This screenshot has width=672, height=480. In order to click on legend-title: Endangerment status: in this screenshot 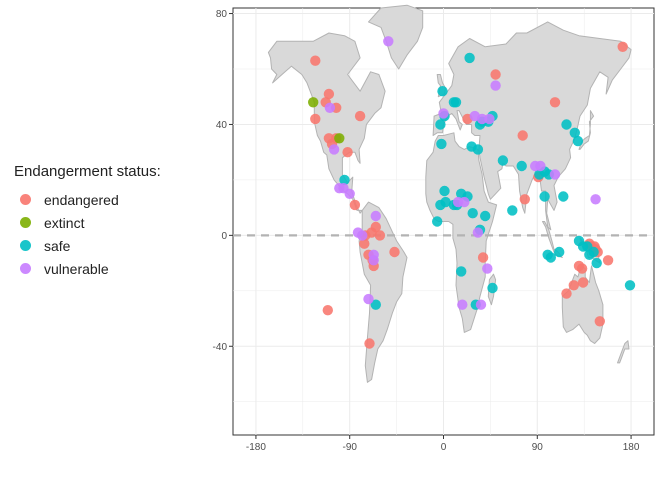, I will do `click(87, 171)`.